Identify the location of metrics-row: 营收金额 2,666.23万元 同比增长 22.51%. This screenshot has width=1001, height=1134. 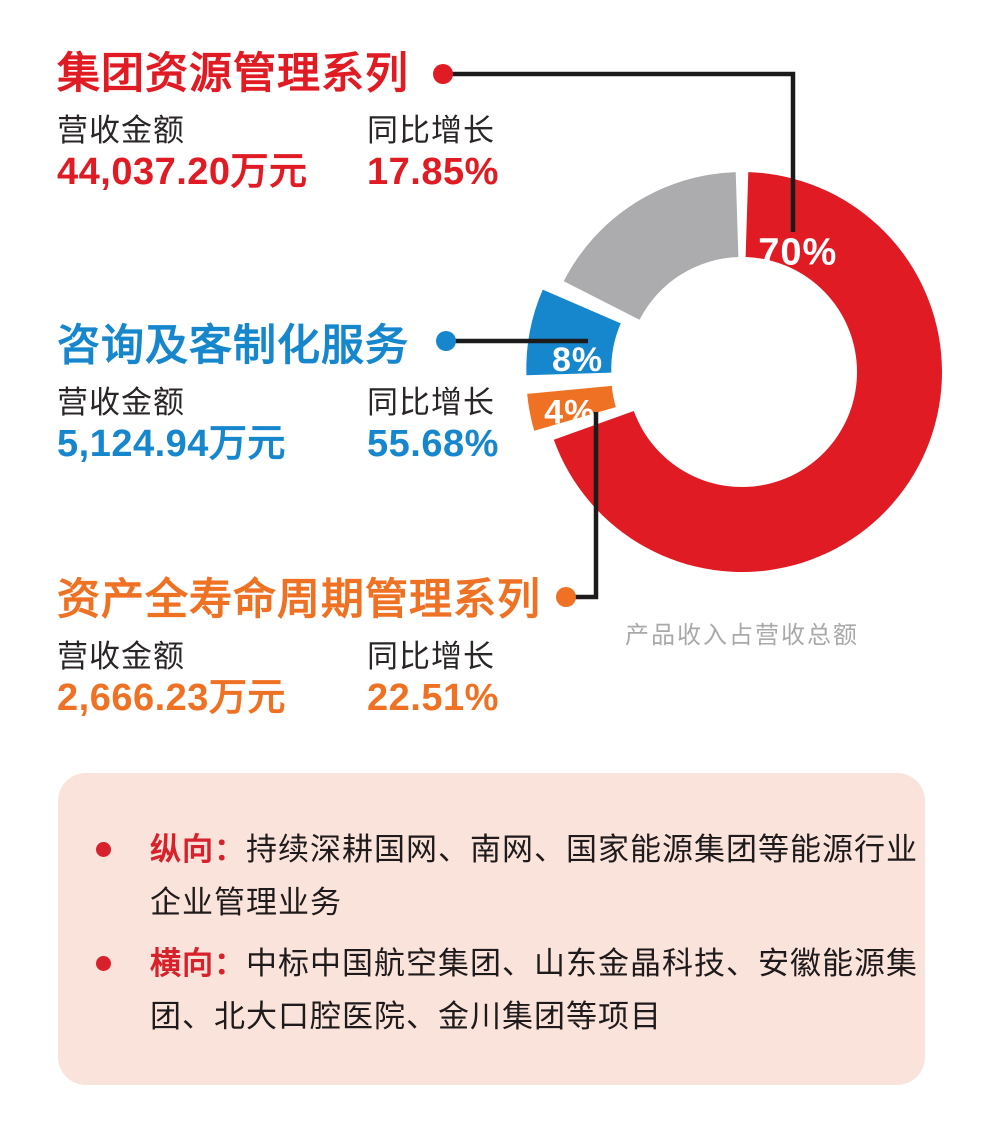
(367, 679).